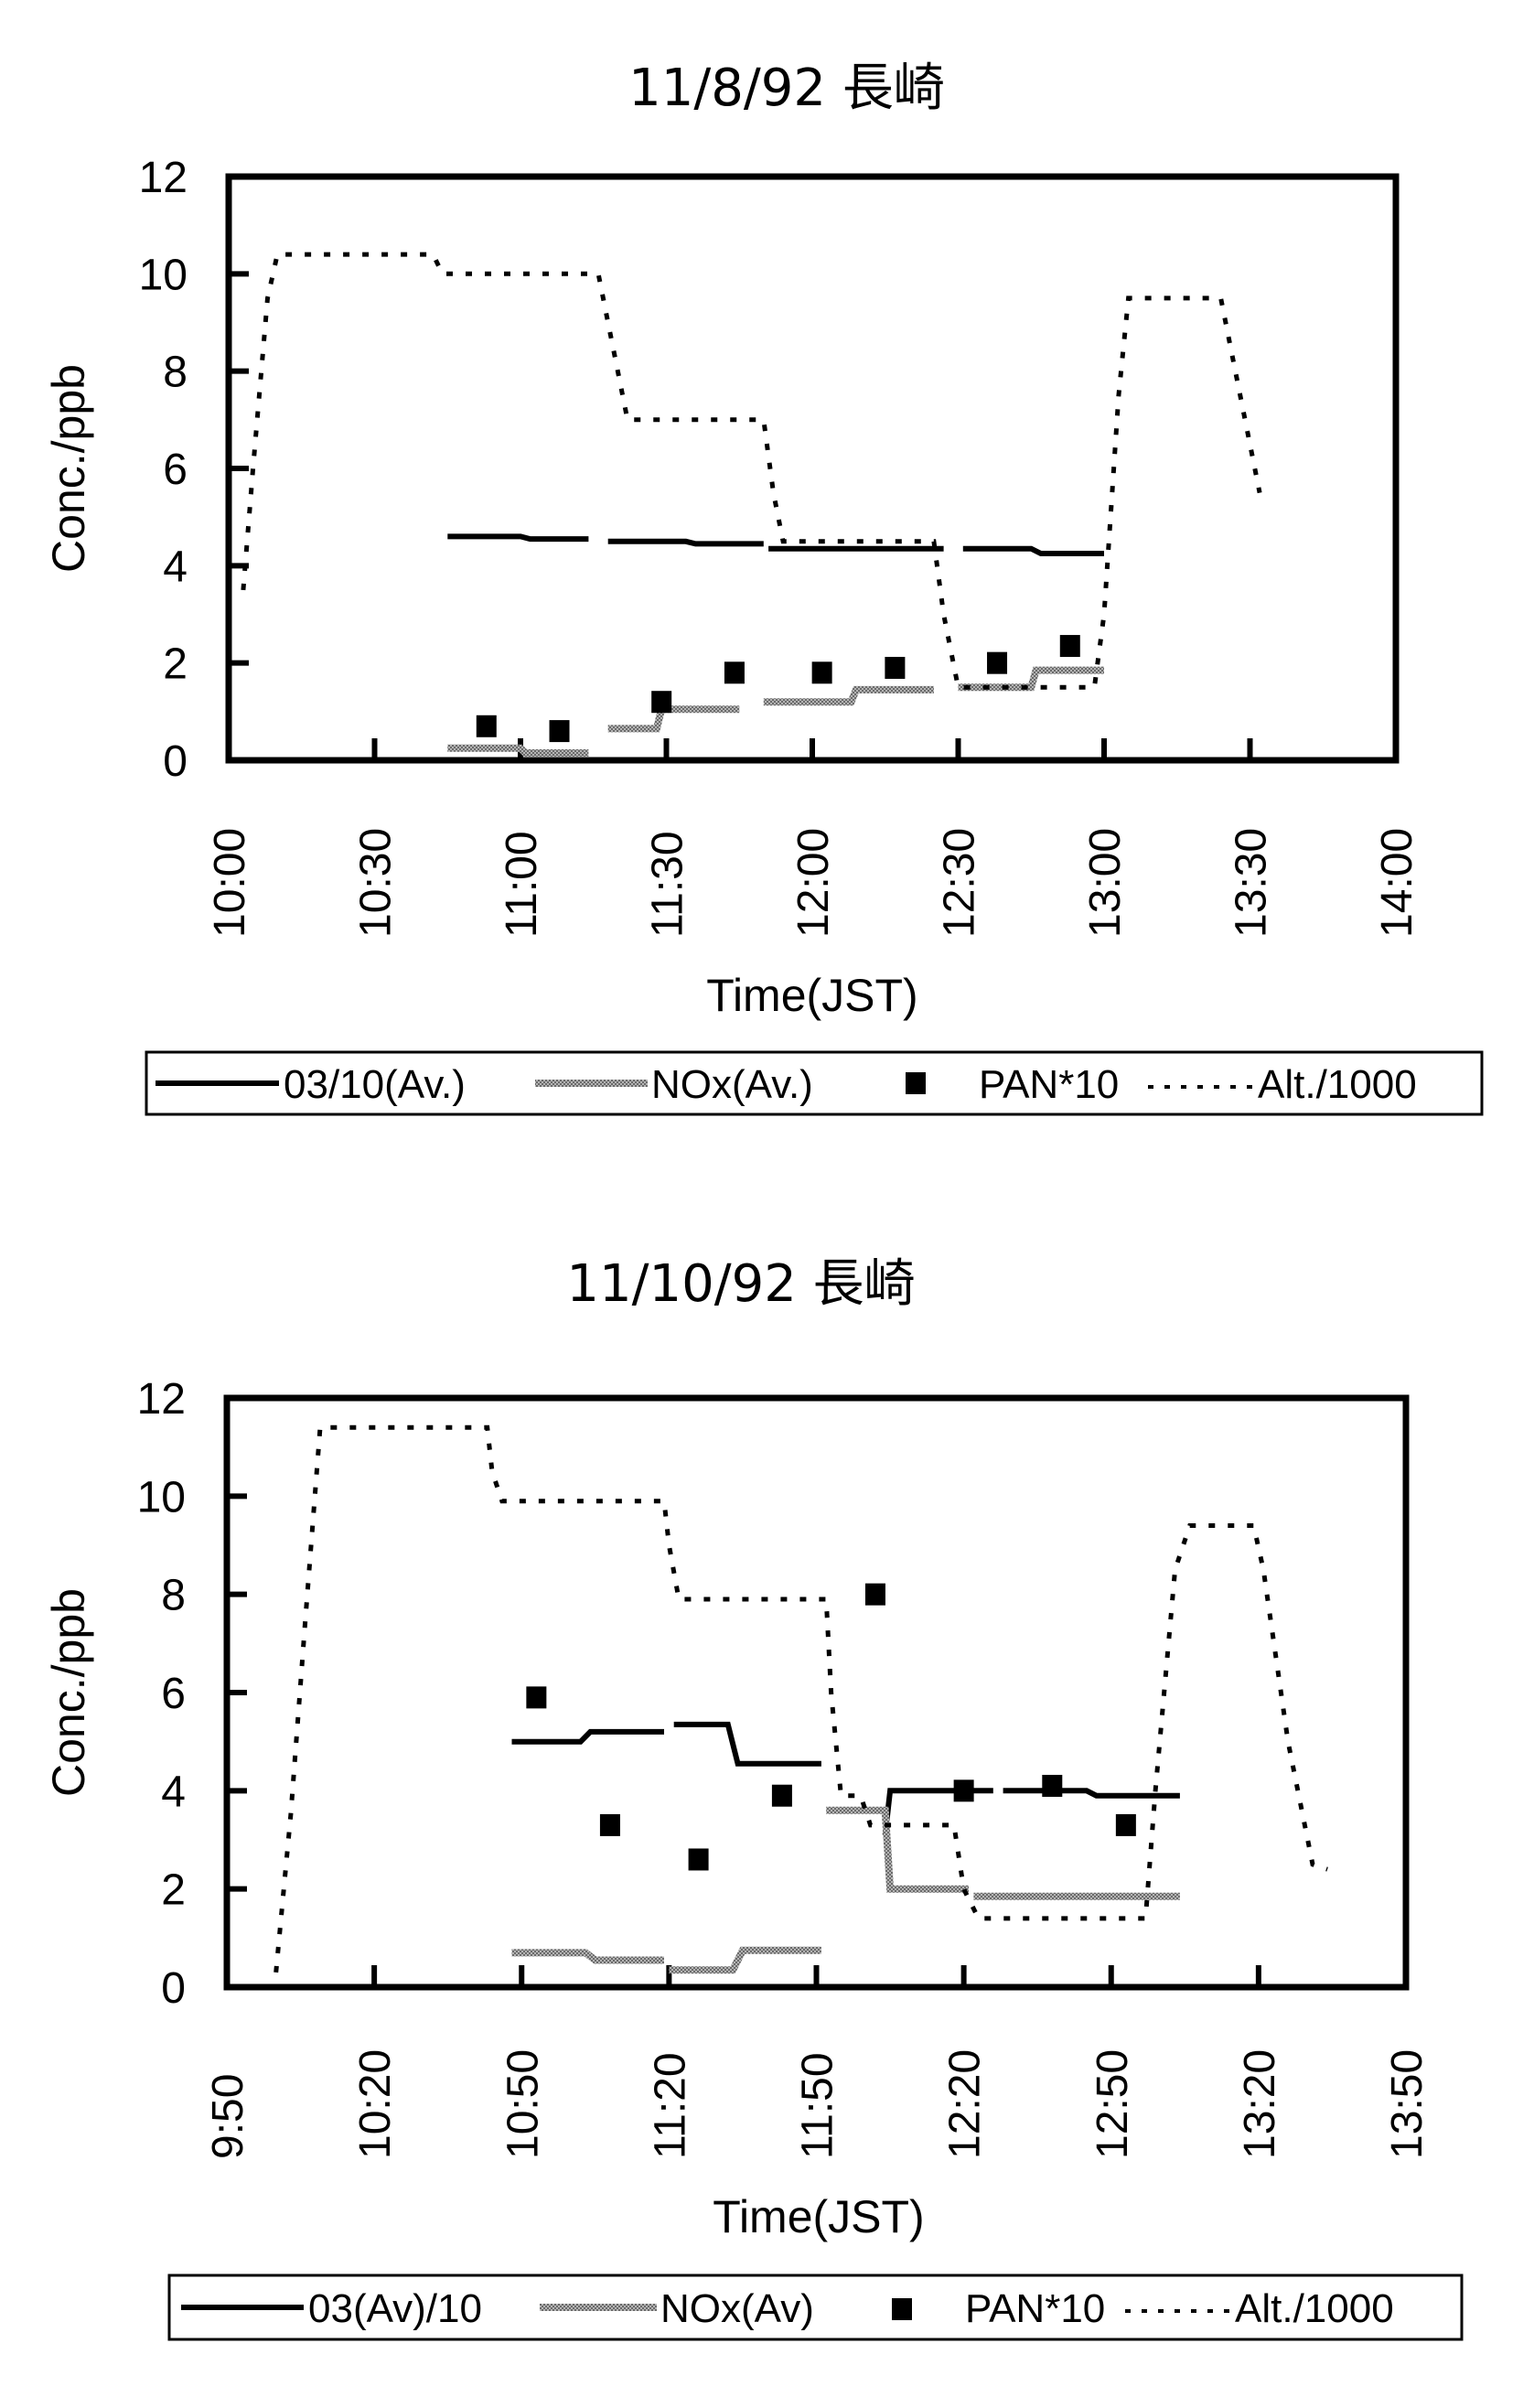 The height and width of the screenshot is (2408, 1534). What do you see at coordinates (668, 884) in the screenshot?
I see `x-tick-label: 11:30` at bounding box center [668, 884].